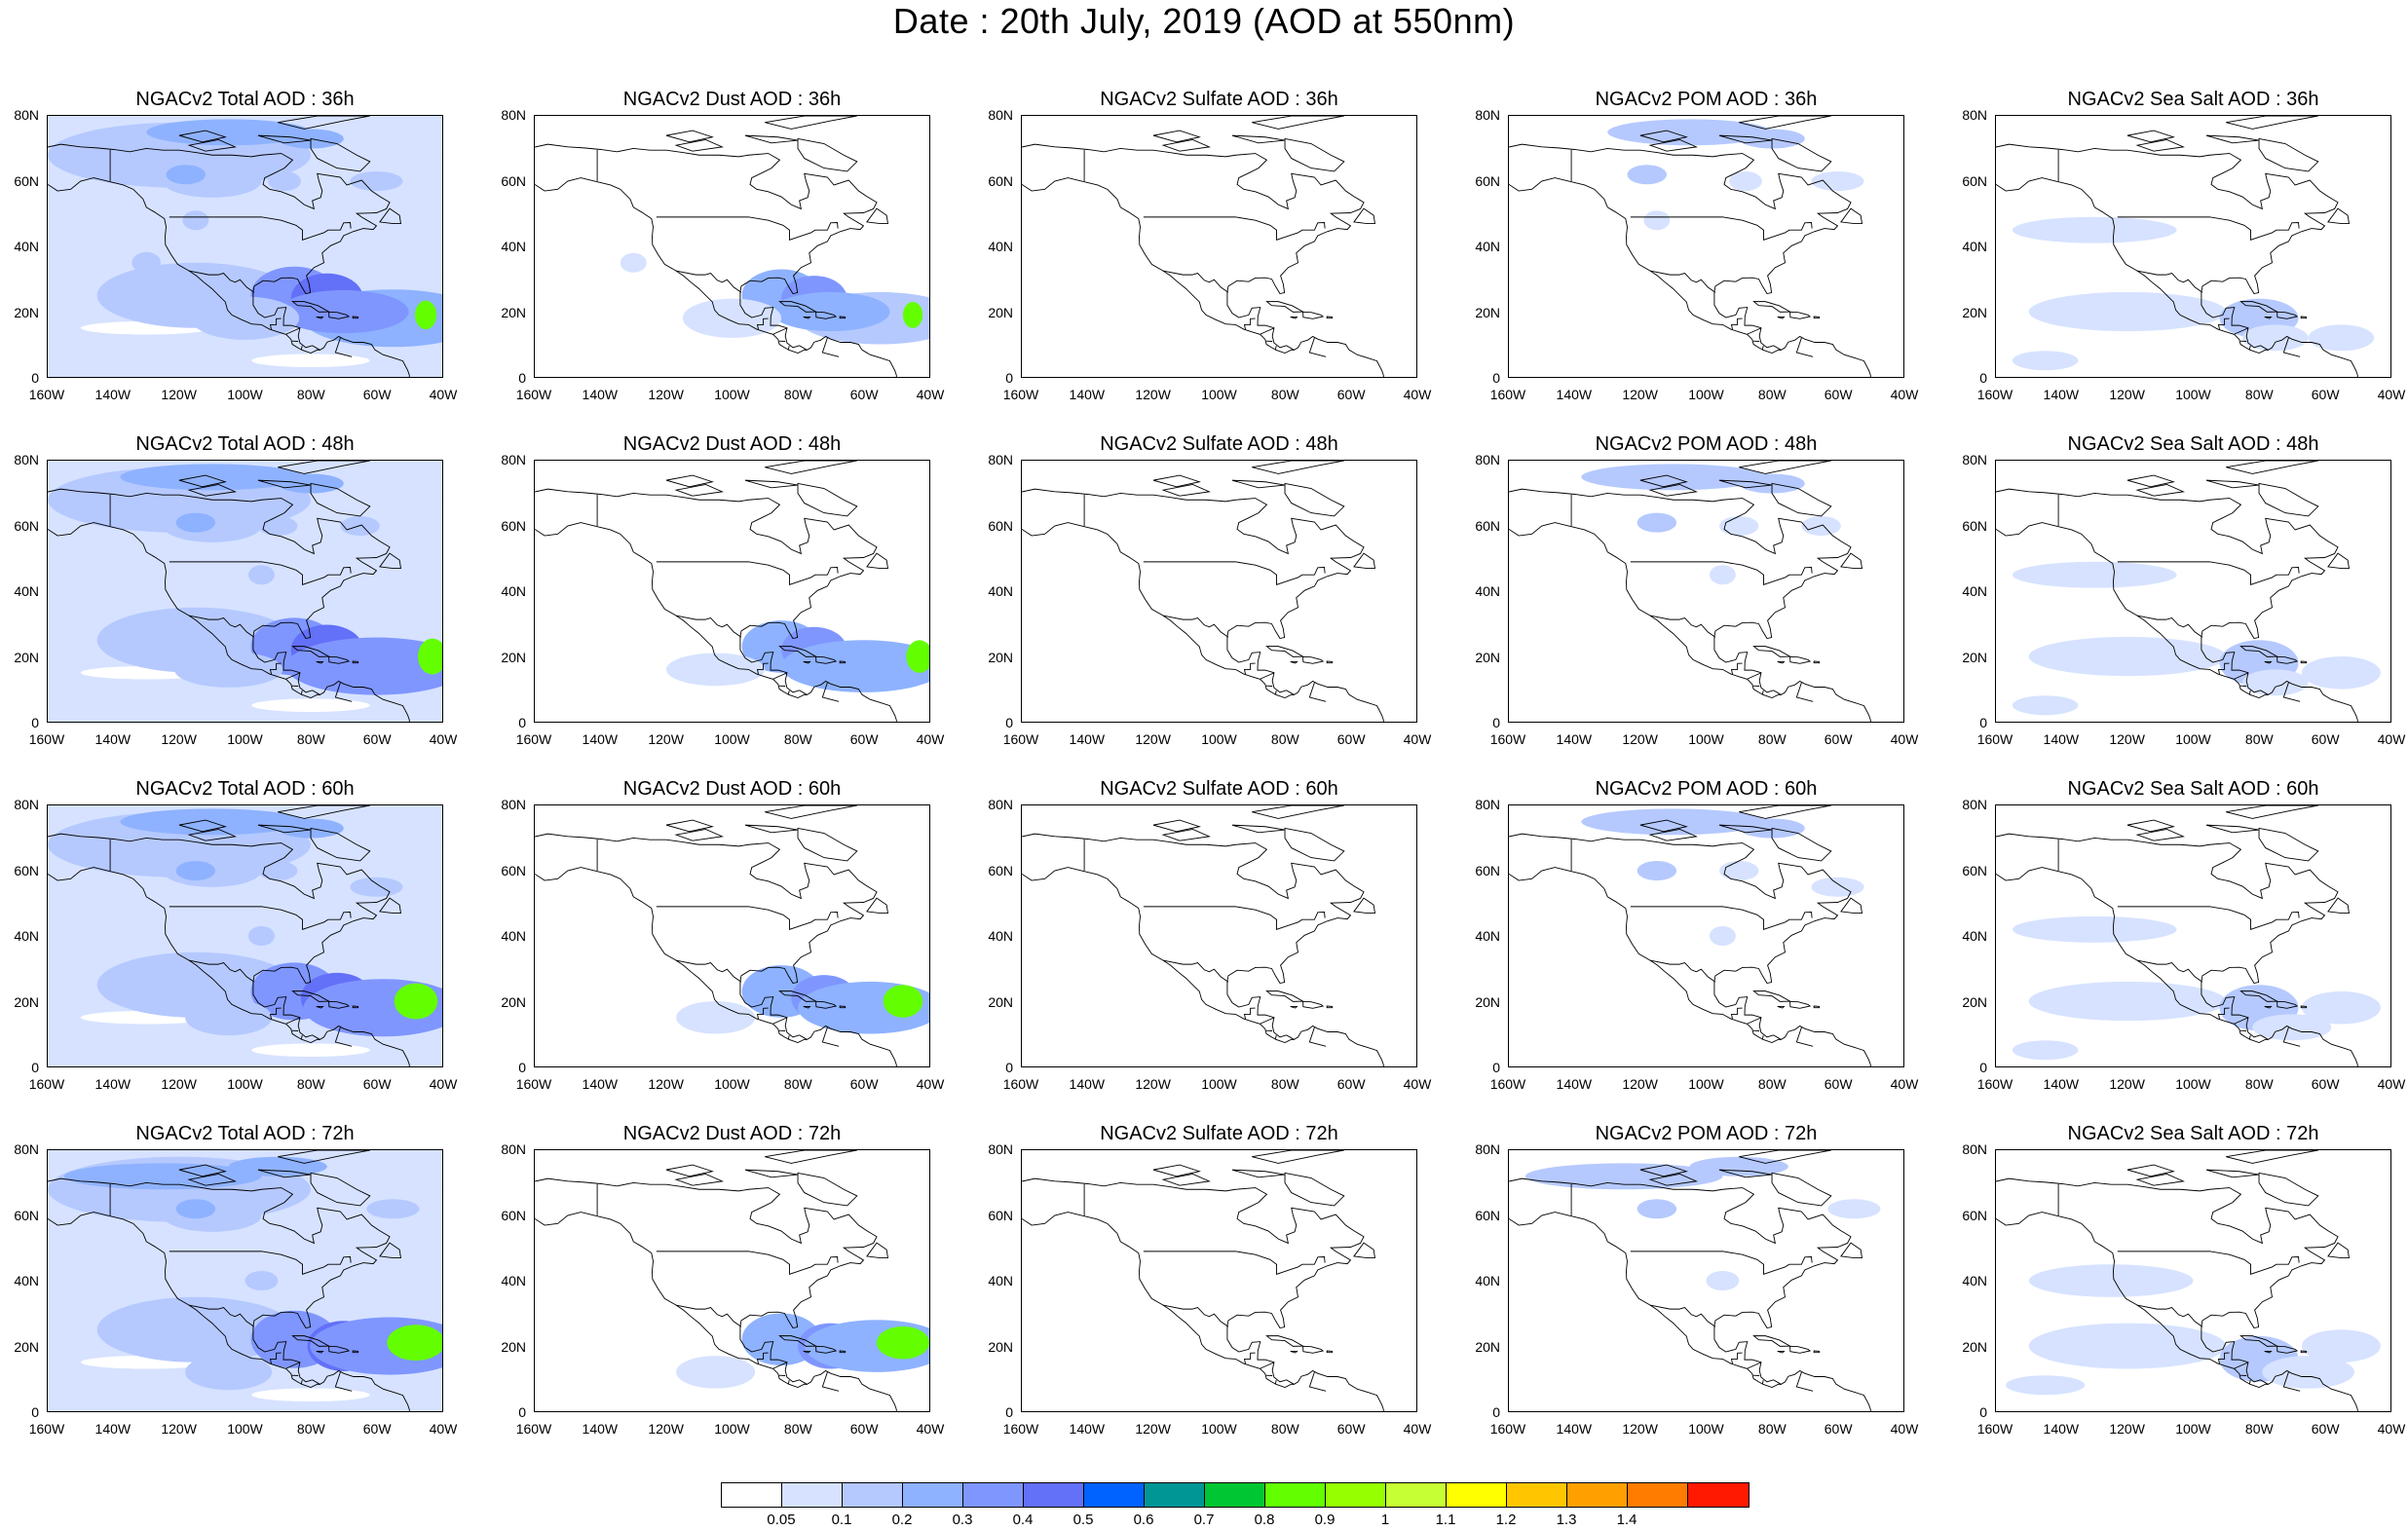  Describe the element at coordinates (600, 1084) in the screenshot. I see `x-tick-label: 140W` at that location.